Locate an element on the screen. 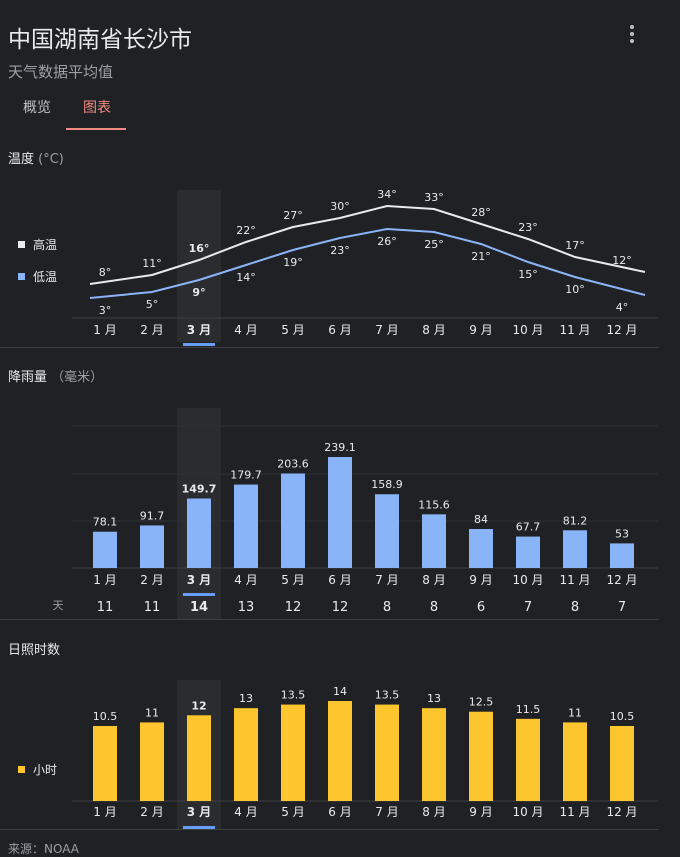  sunshine-value-label: 12 is located at coordinates (198, 705).